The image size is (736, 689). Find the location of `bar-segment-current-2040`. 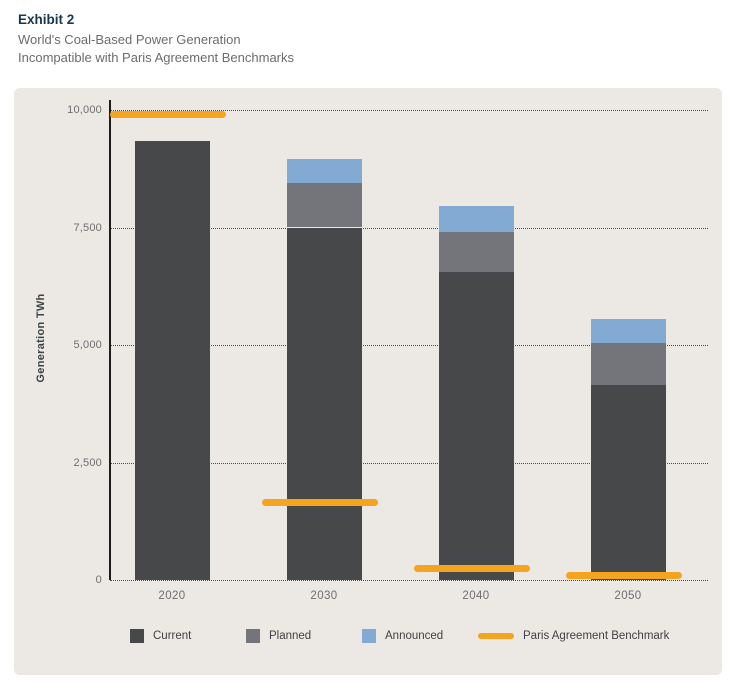

bar-segment-current-2040 is located at coordinates (476, 426).